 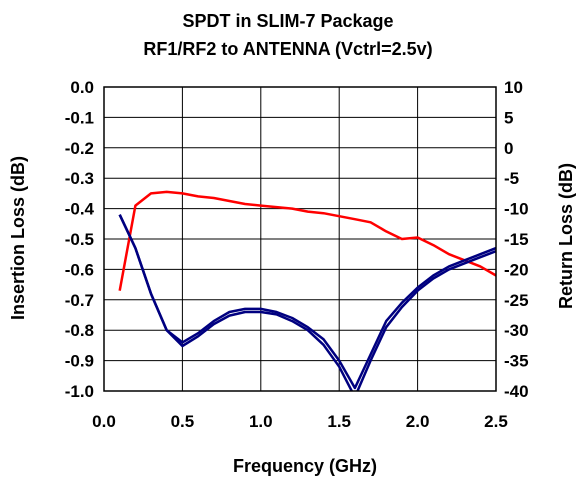 What do you see at coordinates (307, 240) in the screenshot?
I see `insertion-loss-line` at bounding box center [307, 240].